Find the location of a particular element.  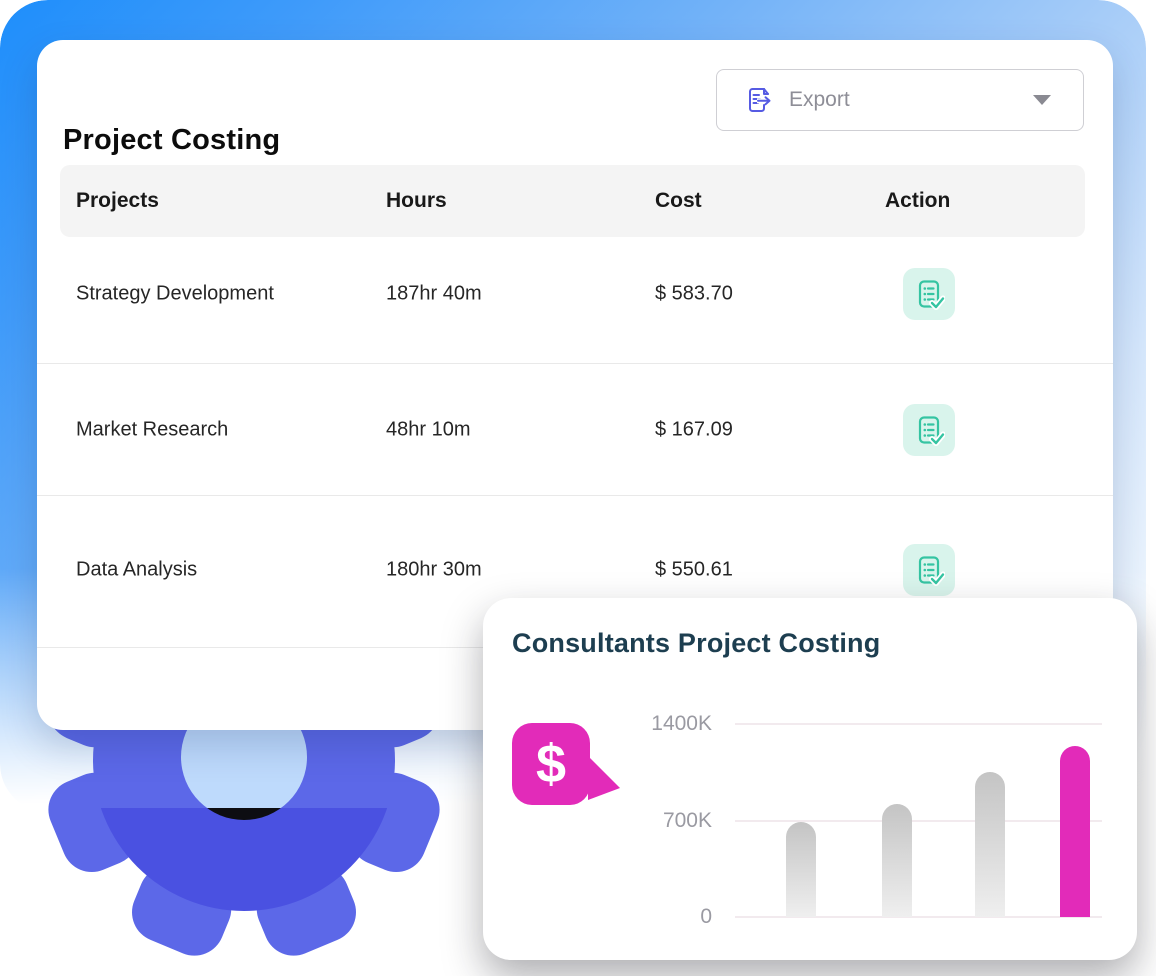

table-header-action: Action is located at coordinates (918, 200).